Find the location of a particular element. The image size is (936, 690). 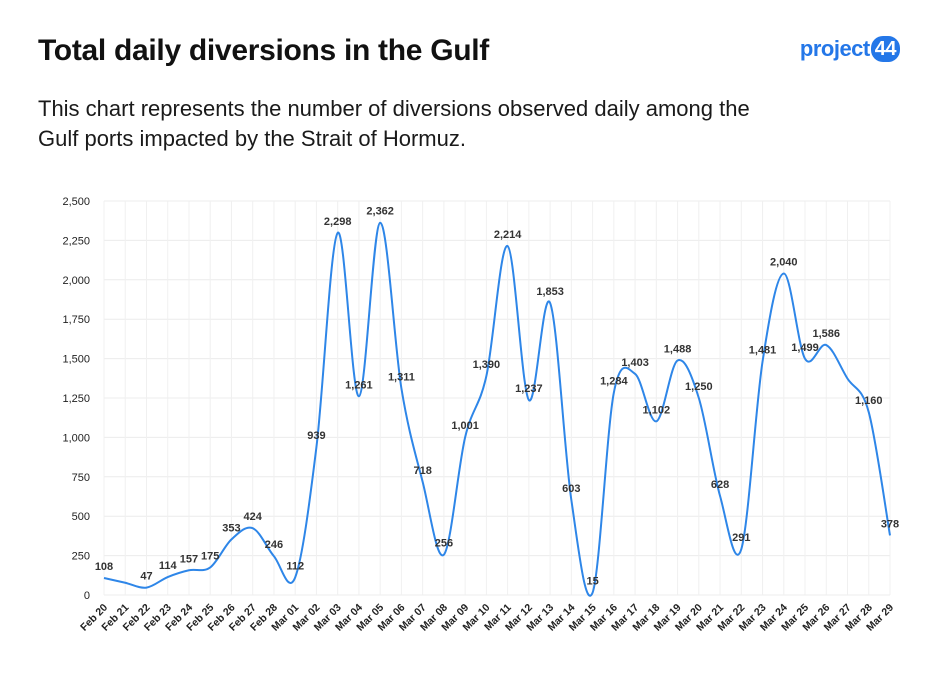

data-label: 1,403 is located at coordinates (635, 363).